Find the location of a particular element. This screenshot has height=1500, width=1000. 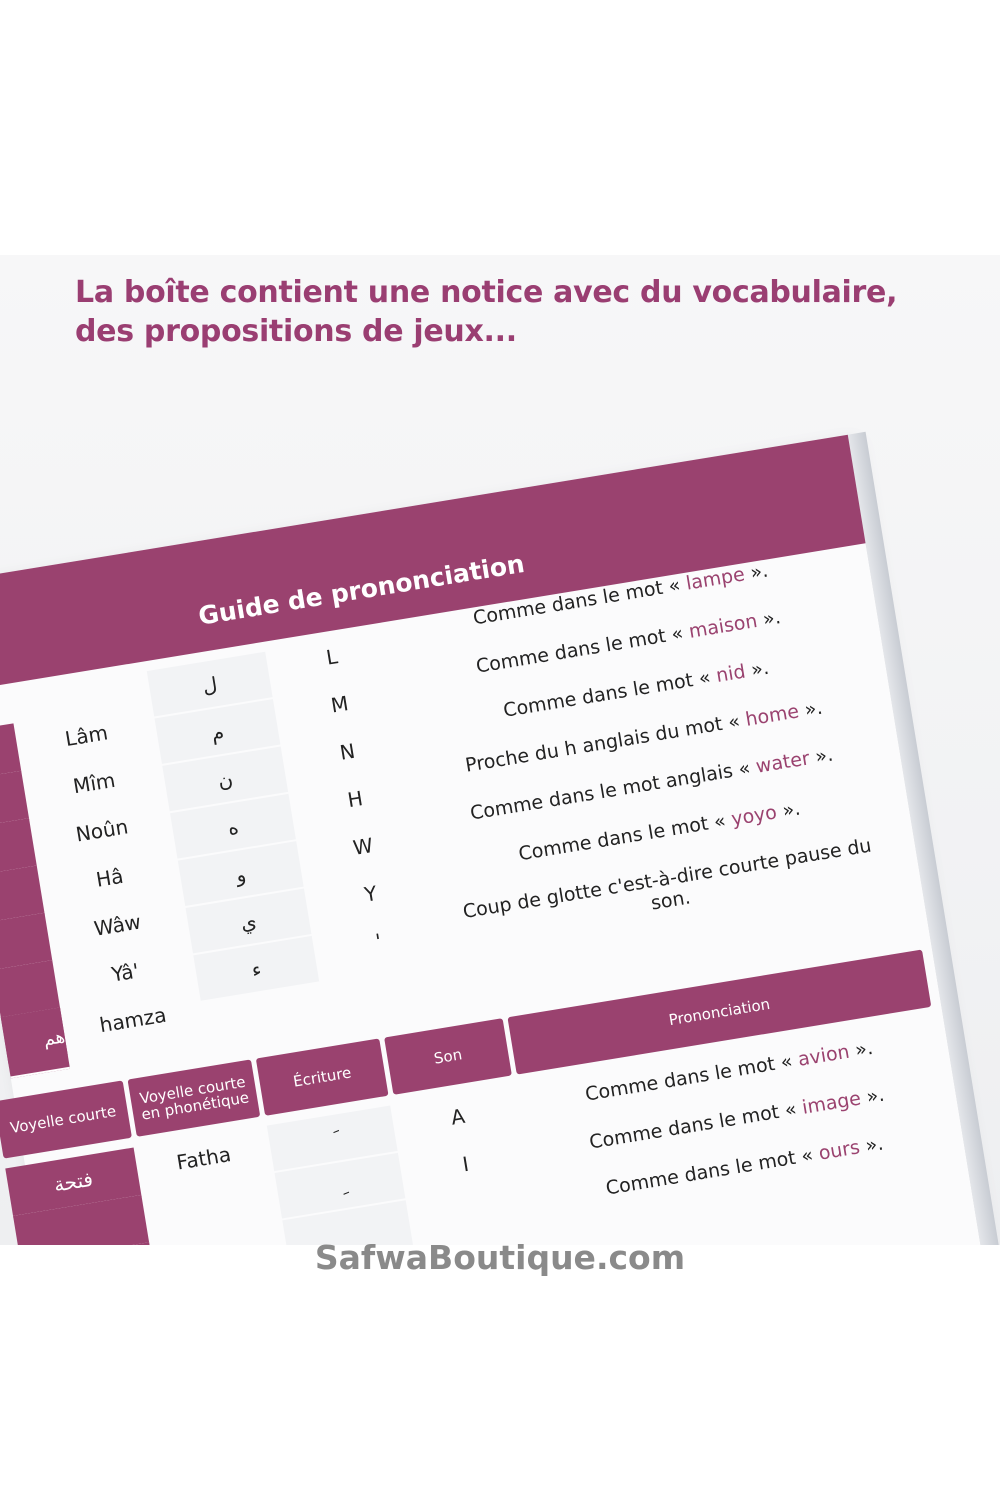

letter-name: Wâw is located at coordinates (117, 925).